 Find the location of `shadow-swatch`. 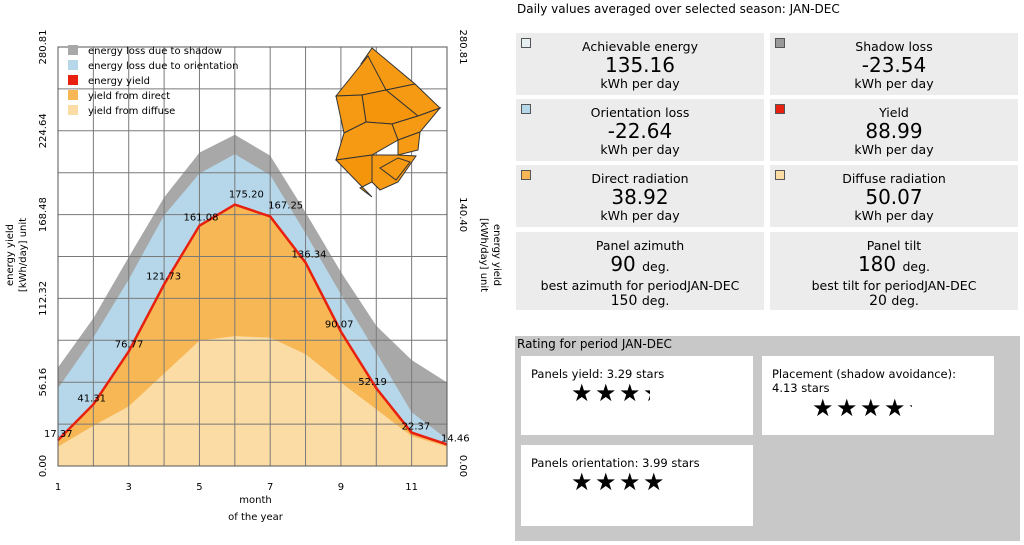

shadow-swatch is located at coordinates (780, 43).